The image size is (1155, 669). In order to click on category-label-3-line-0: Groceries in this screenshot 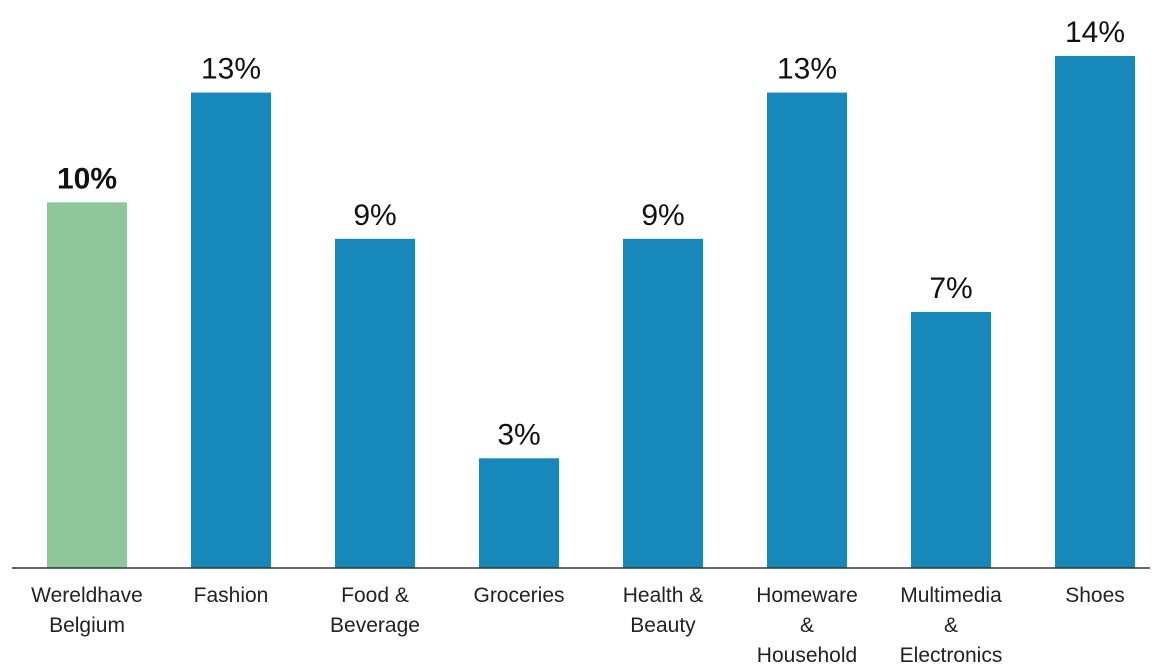, I will do `click(518, 595)`.